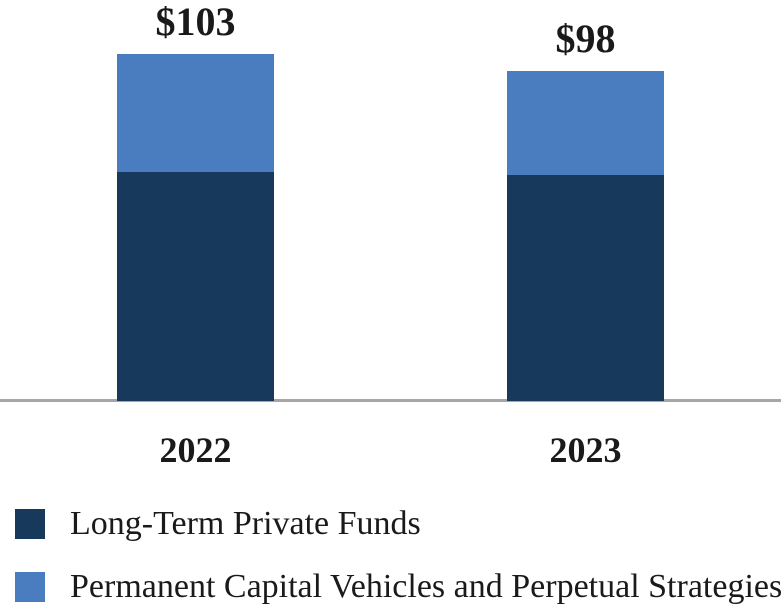 The image size is (781, 616). I want to click on bar-total-label-2022: $103, so click(195, 22).